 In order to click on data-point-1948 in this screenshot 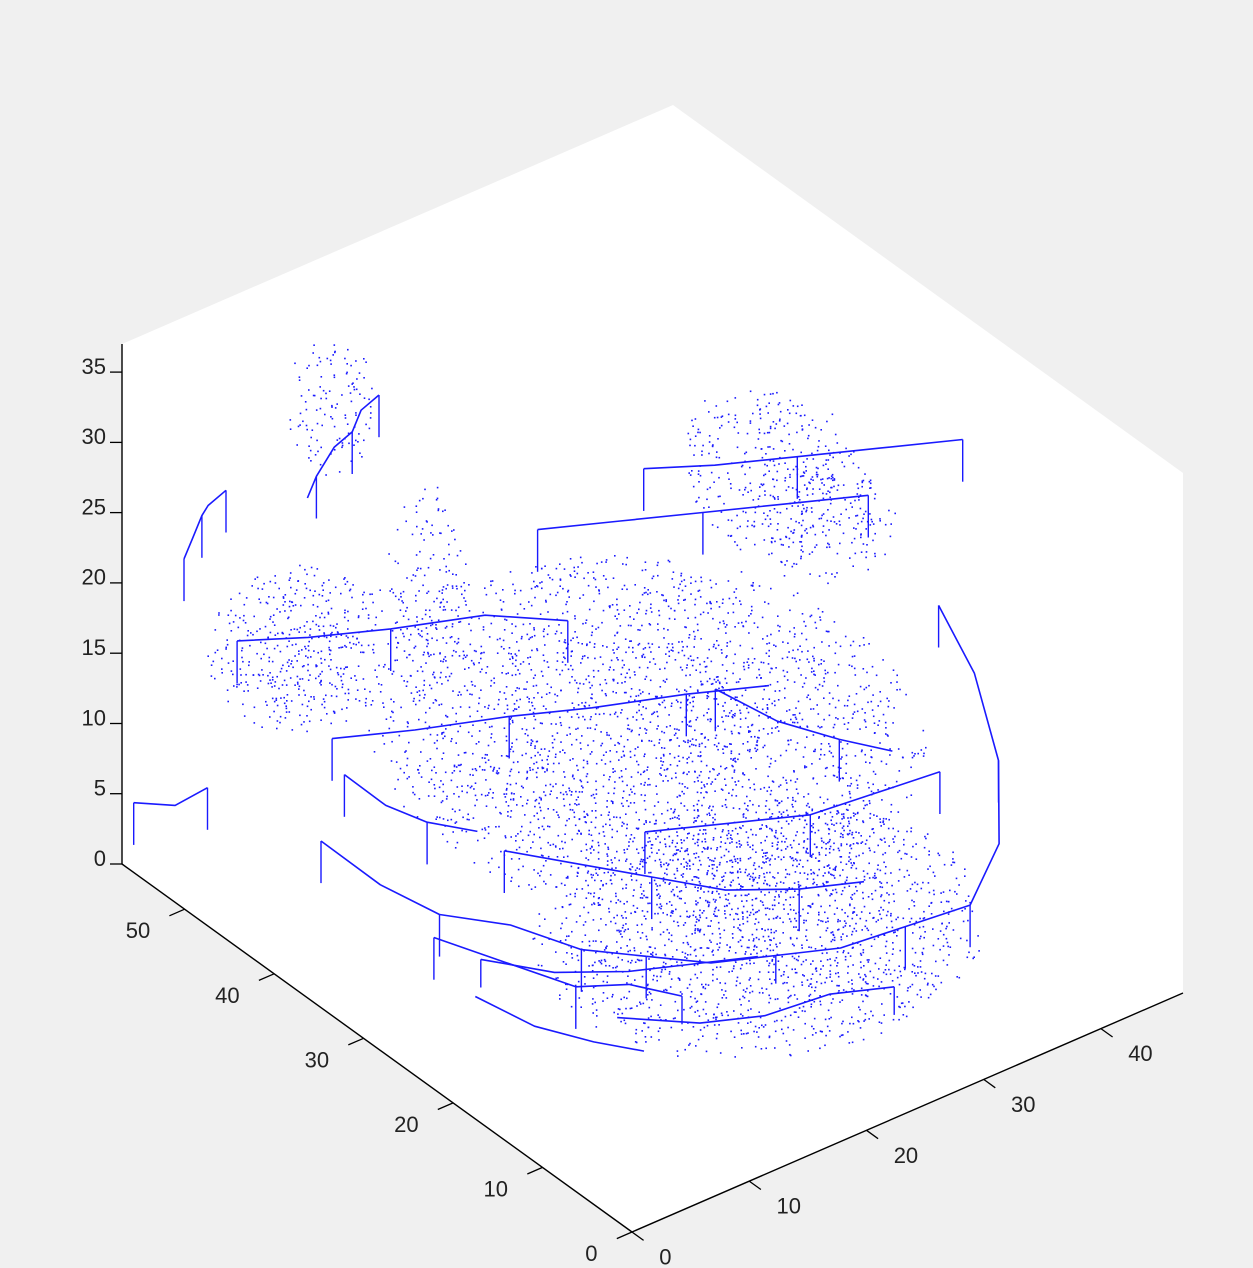, I will do `click(766, 653)`.